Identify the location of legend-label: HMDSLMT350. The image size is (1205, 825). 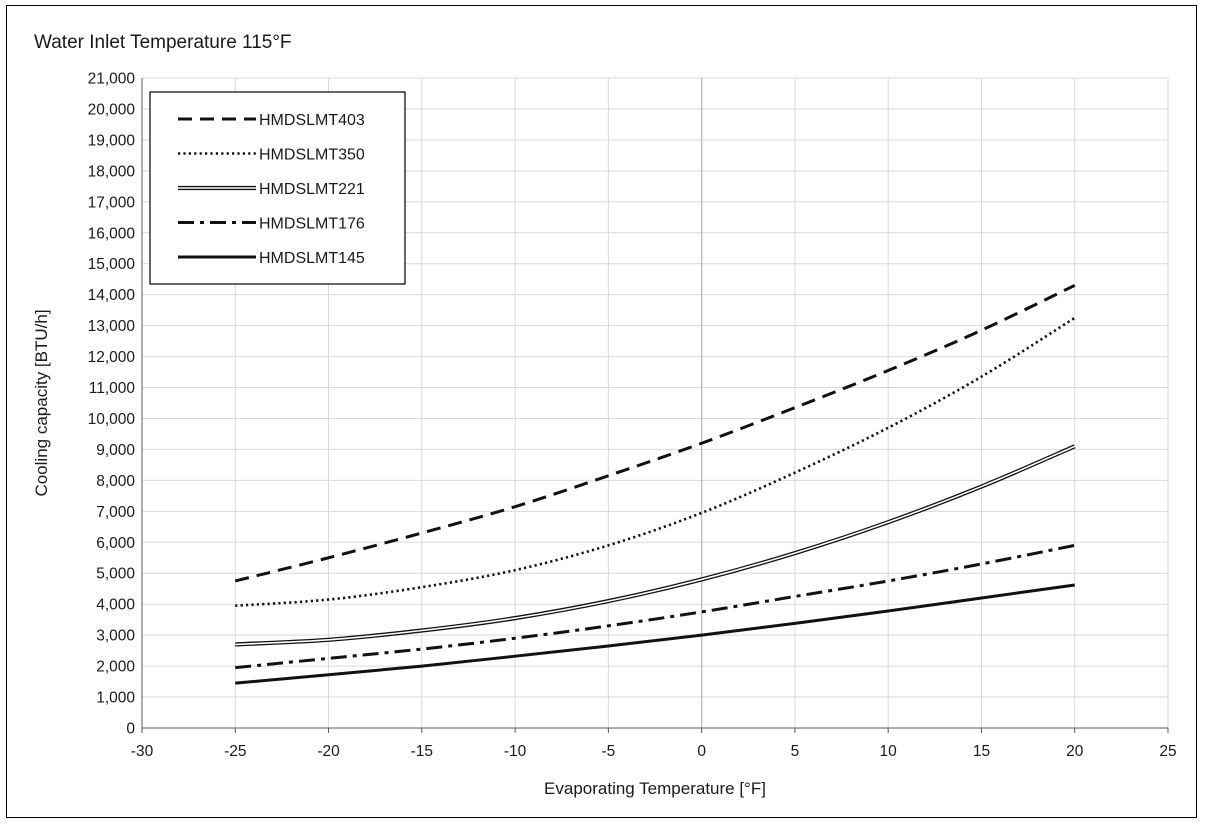
(312, 155).